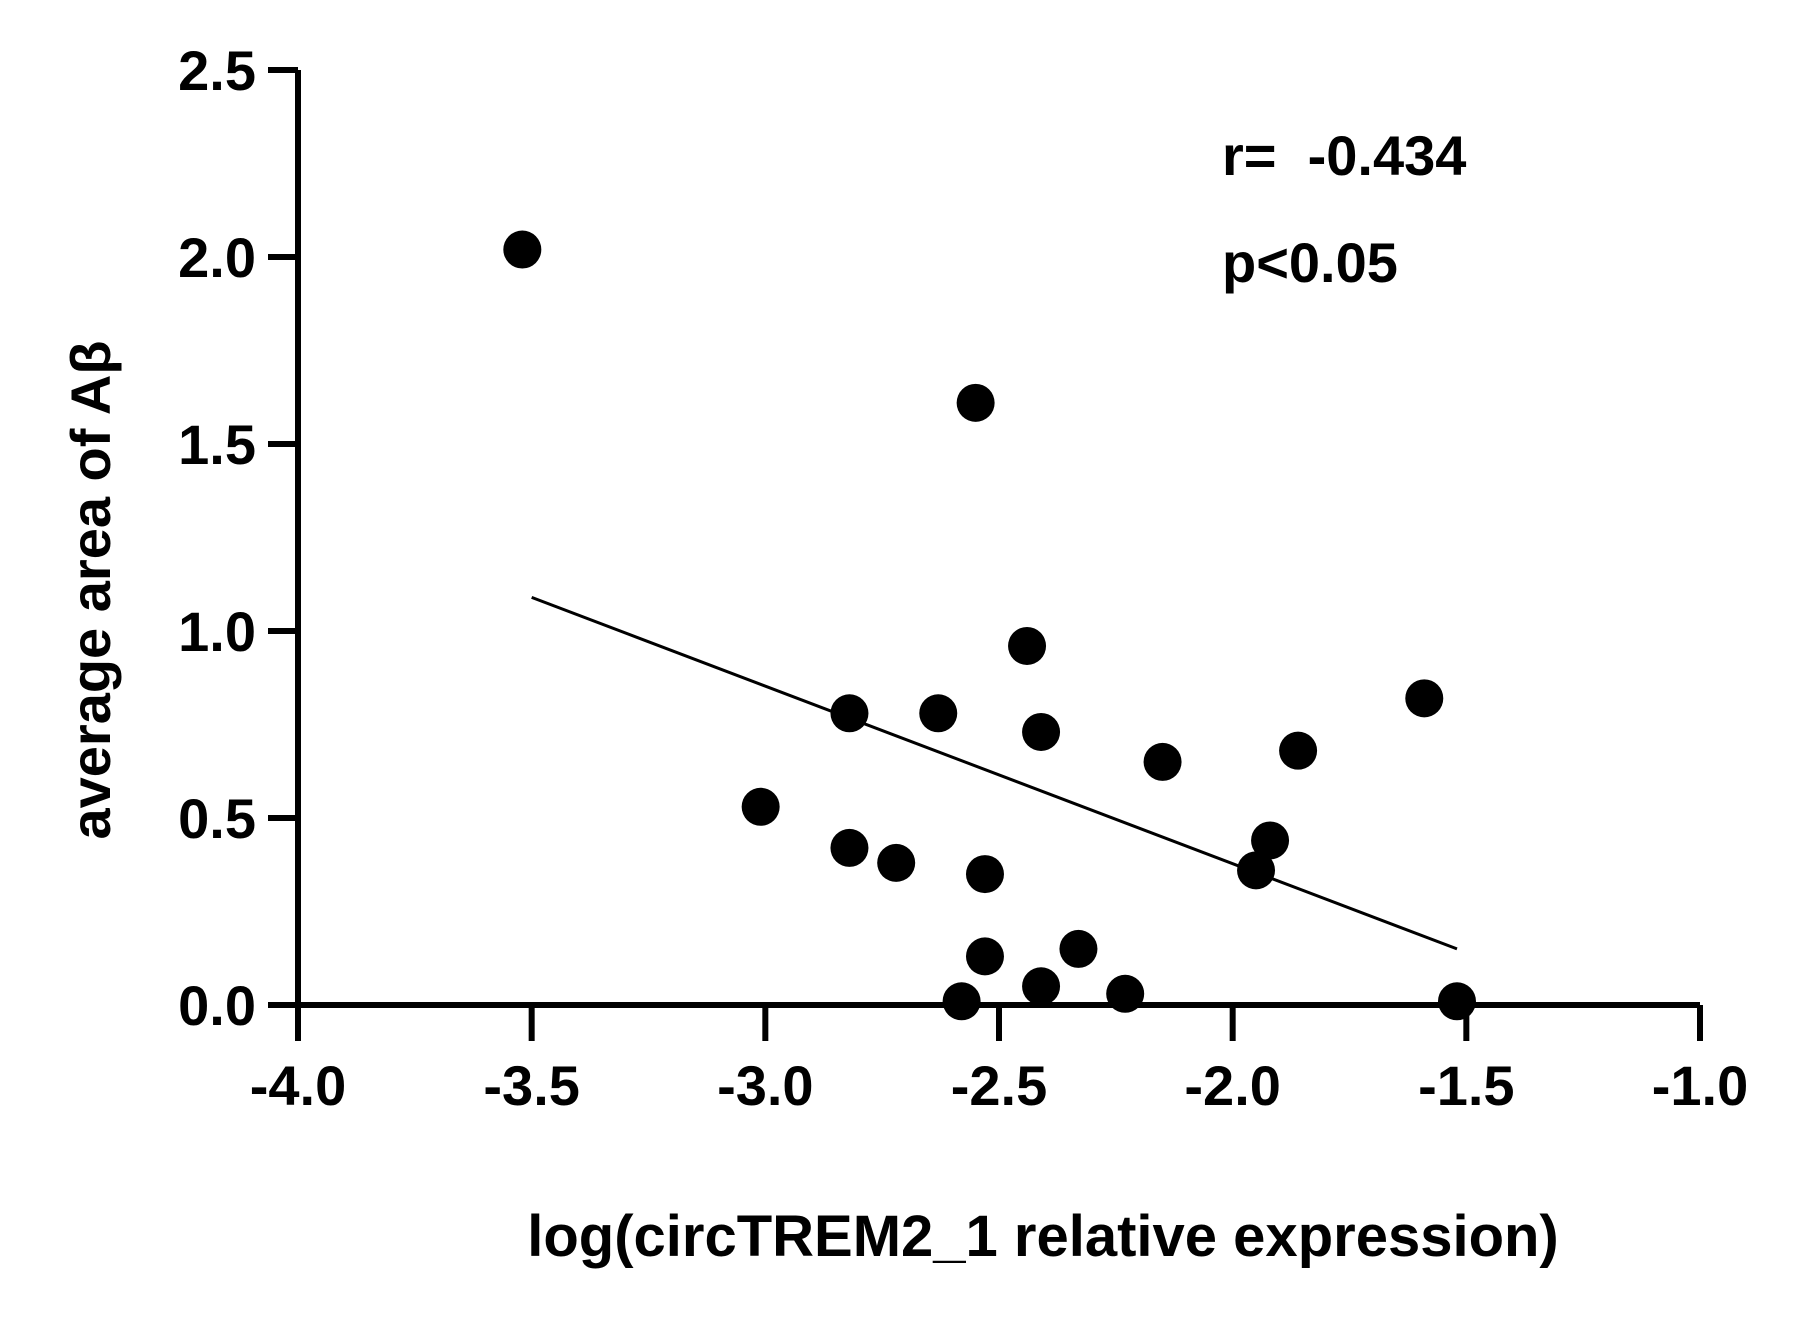  I want to click on x-axis-label: log(circTREM2_1 relative expression), so click(1043, 1236).